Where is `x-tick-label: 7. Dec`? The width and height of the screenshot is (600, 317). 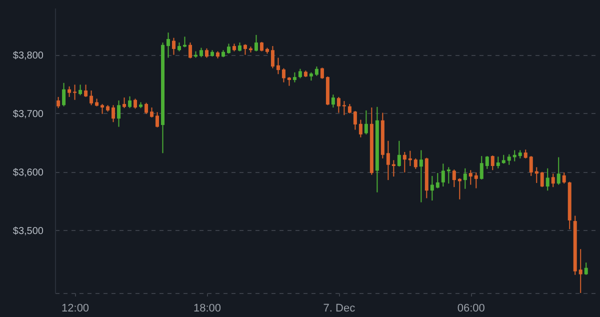 x-tick-label: 7. Dec is located at coordinates (339, 308).